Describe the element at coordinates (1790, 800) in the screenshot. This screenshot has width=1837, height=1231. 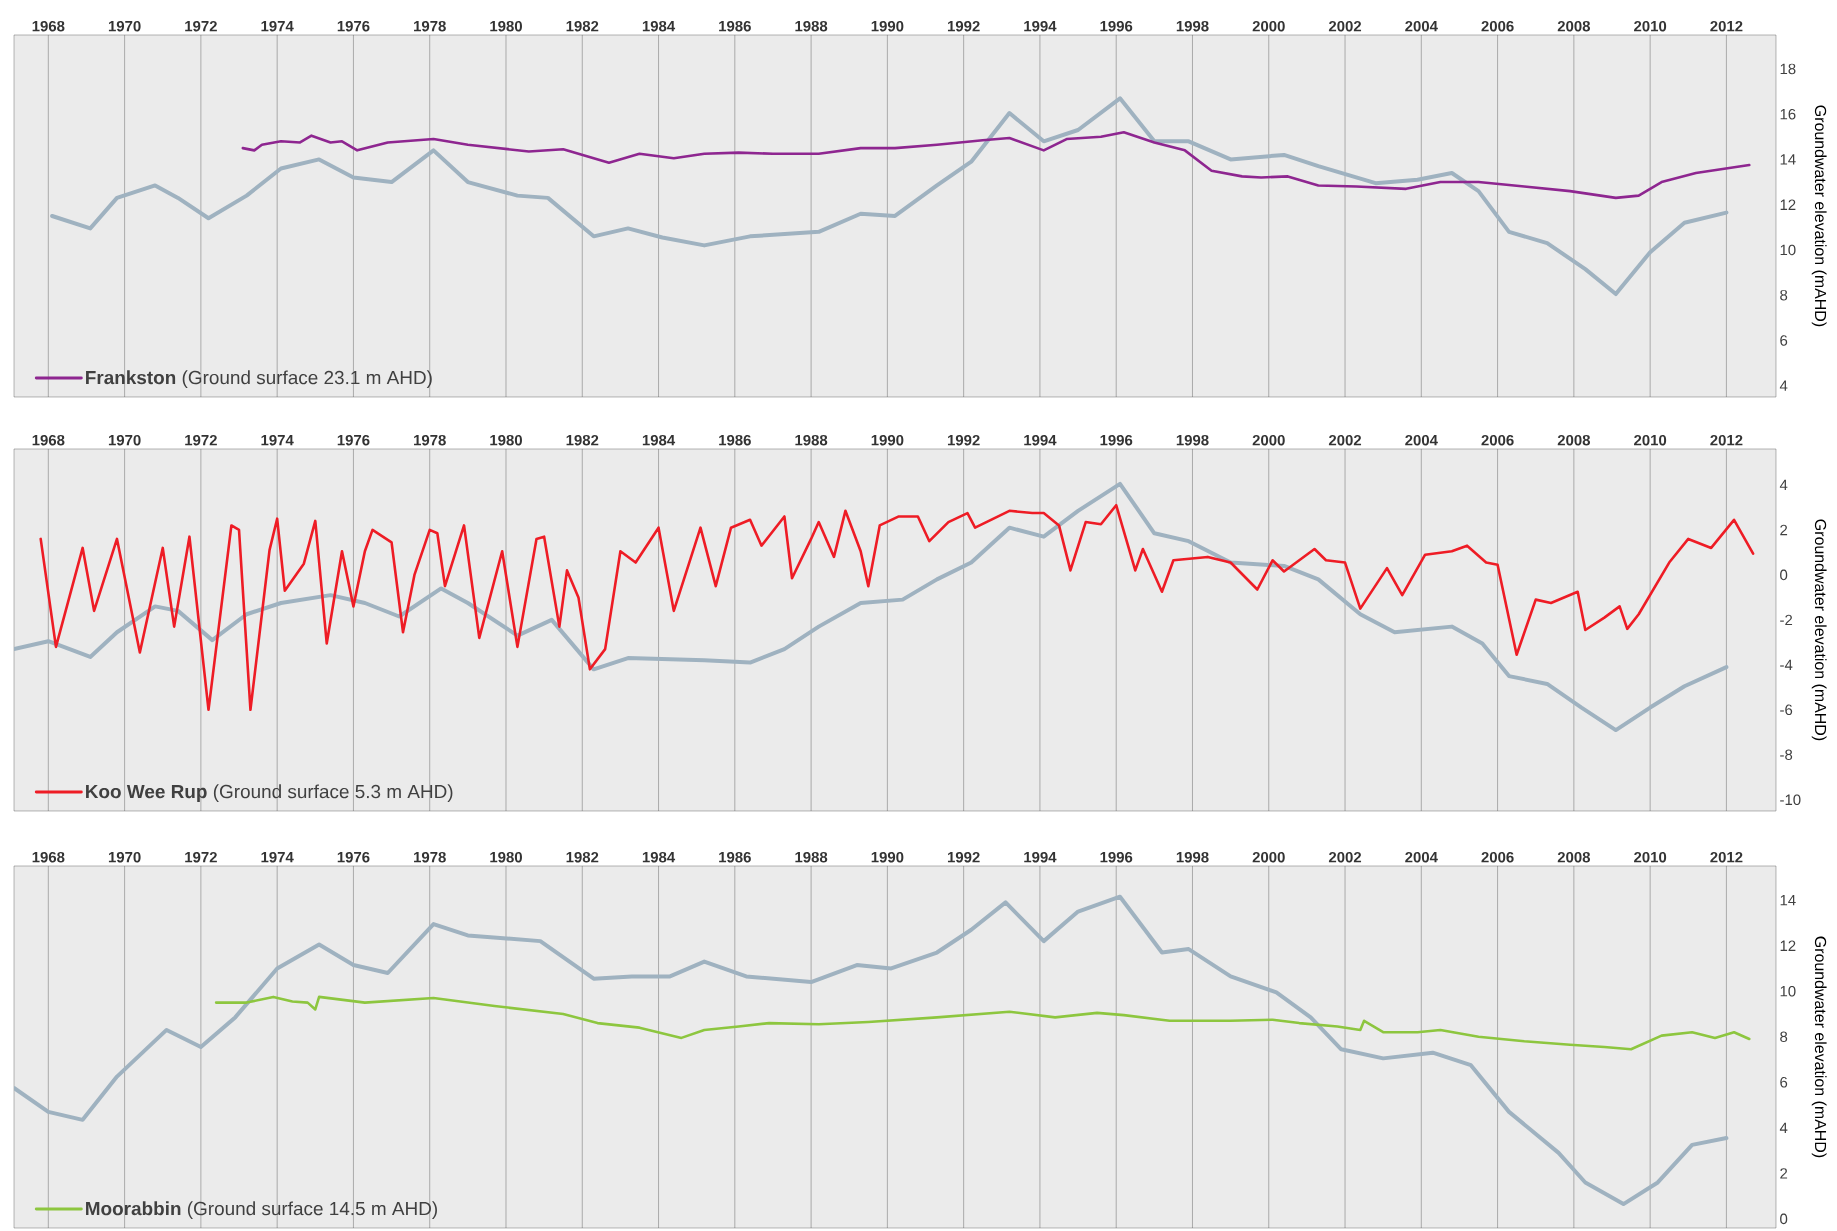
I see `y-tick-label: -10` at that location.